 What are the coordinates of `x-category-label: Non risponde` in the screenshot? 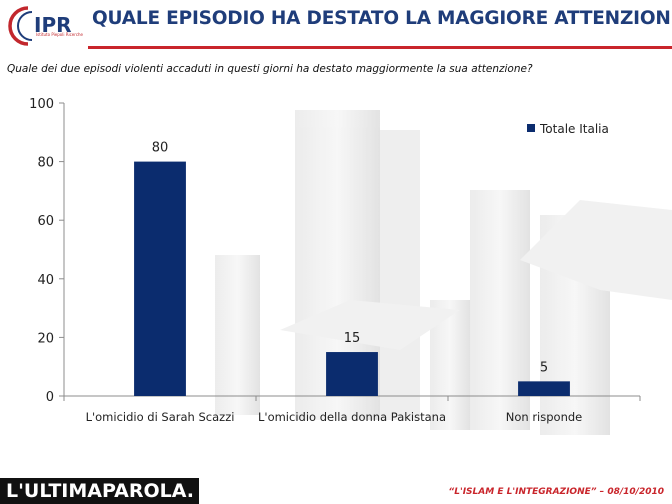 It's located at (544, 417).